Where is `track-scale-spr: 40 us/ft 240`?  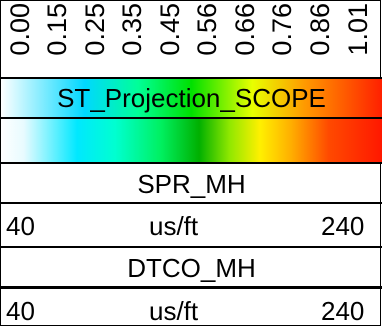
track-scale-spr: 40 us/ft 240 is located at coordinates (191, 224).